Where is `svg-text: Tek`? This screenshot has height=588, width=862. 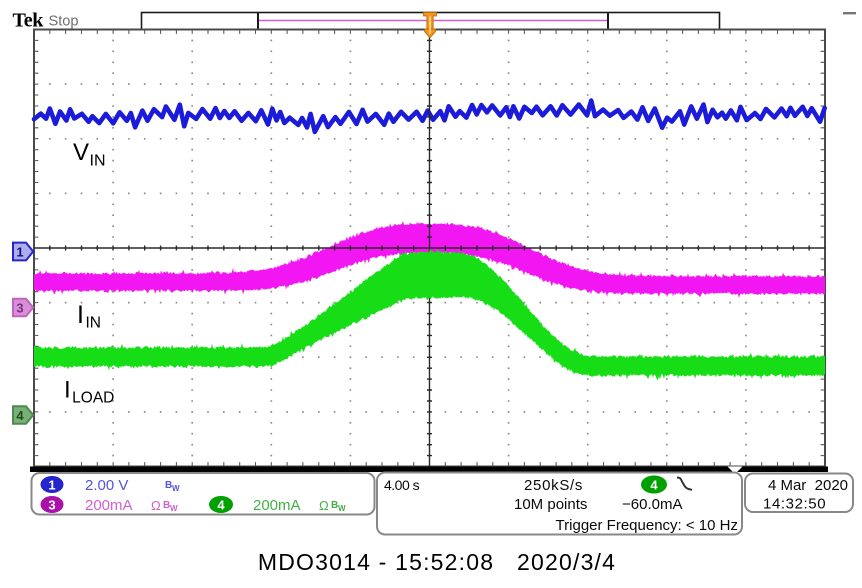 svg-text: Tek is located at coordinates (29, 21).